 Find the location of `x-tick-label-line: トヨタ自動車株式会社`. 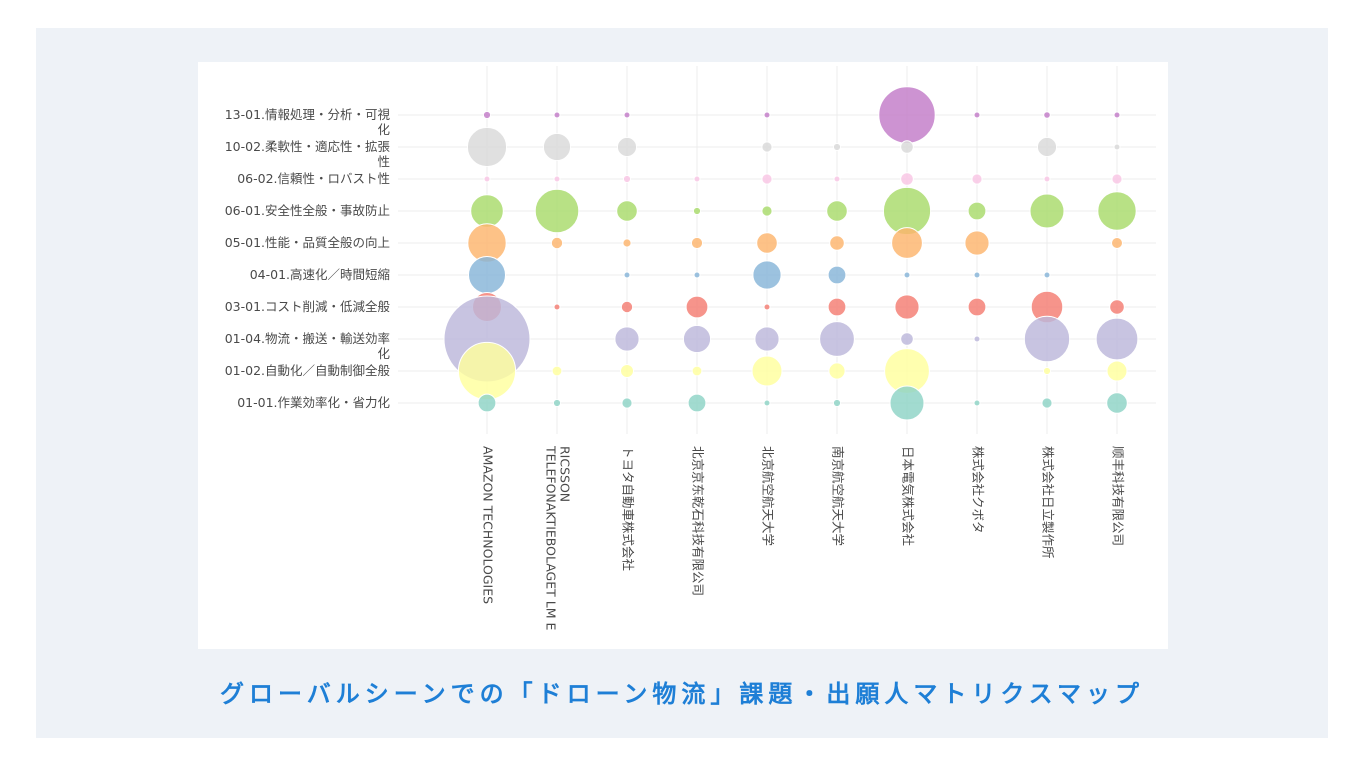

x-tick-label-line: トヨタ自動車株式会社 is located at coordinates (628, 508).